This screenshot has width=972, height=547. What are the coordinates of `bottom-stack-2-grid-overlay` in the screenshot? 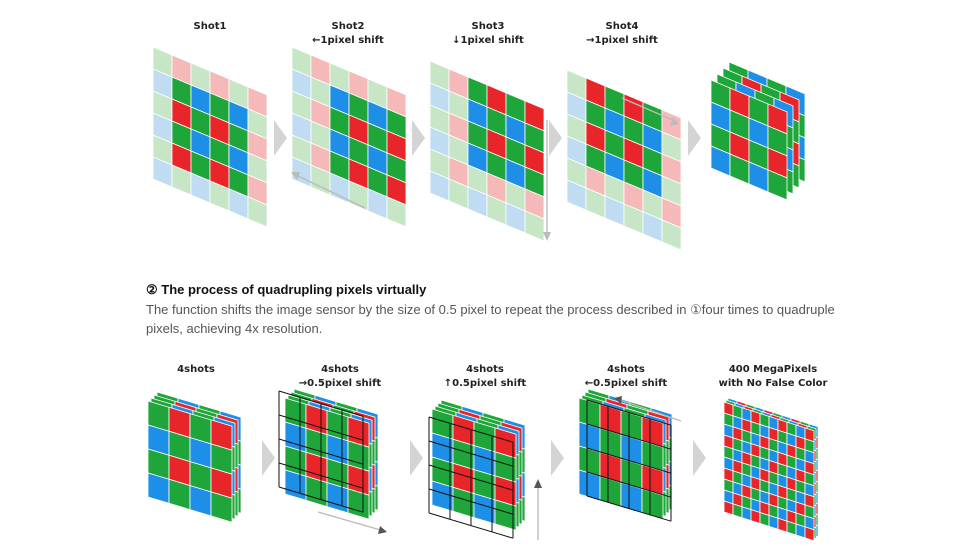 It's located at (321, 451).